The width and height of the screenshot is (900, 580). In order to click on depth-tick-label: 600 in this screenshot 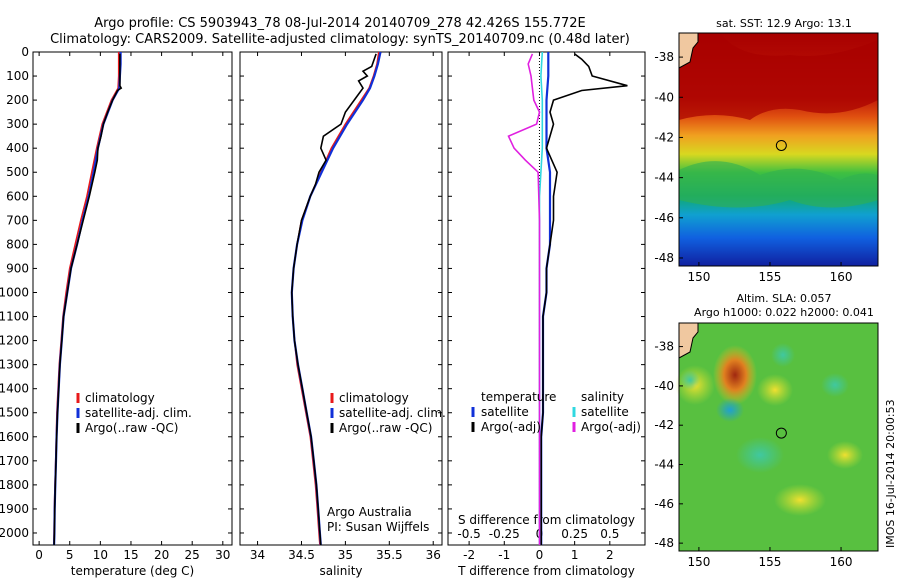, I will do `click(17, 196)`.